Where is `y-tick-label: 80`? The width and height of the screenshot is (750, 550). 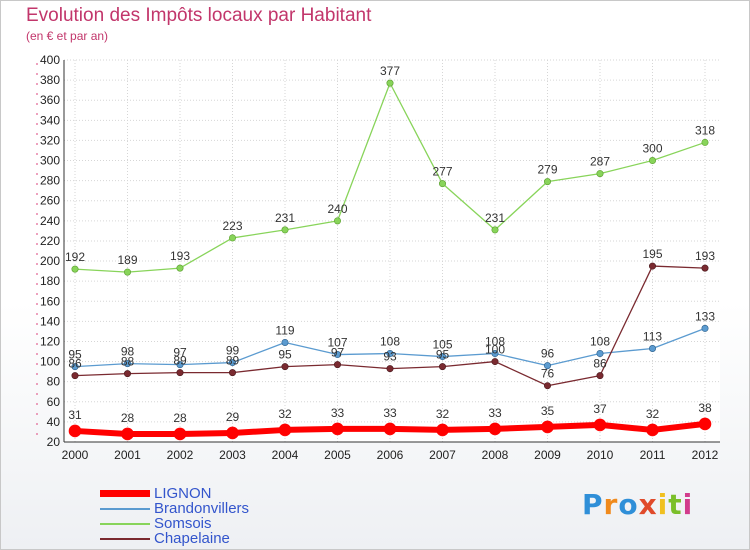
y-tick-label: 80 is located at coordinates (54, 382).